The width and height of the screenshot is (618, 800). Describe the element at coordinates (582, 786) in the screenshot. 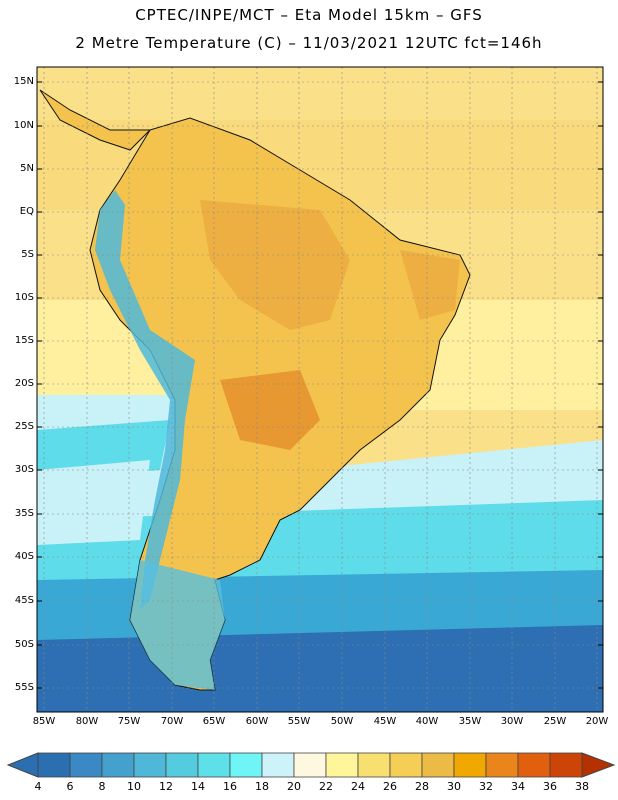

I see `colorbar-label-38: 38` at that location.